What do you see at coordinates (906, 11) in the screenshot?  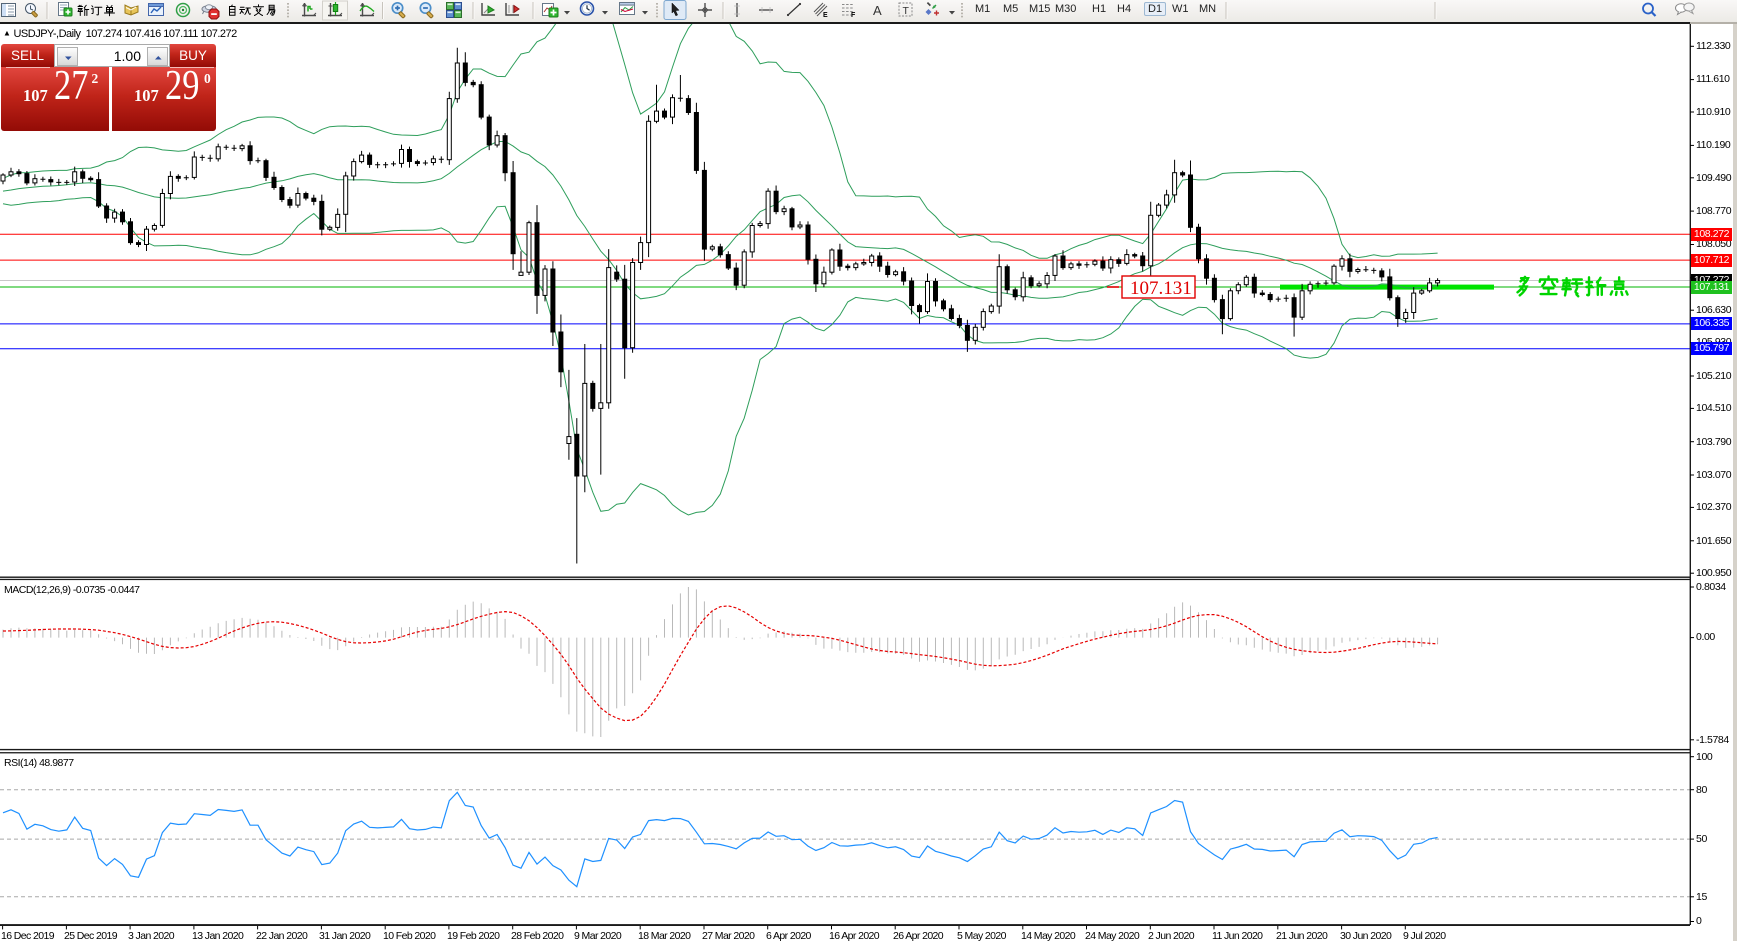 I see `svg-text: T` at bounding box center [906, 11].